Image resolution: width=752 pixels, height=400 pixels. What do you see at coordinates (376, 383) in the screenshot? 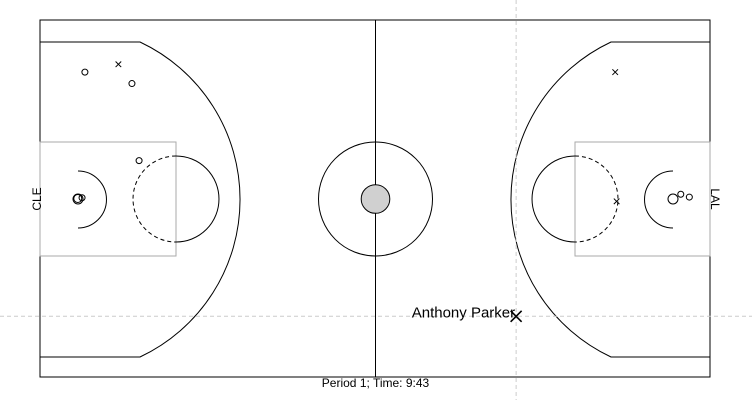
I see `period-time-caption: Period 1; Time: 9:43` at bounding box center [376, 383].